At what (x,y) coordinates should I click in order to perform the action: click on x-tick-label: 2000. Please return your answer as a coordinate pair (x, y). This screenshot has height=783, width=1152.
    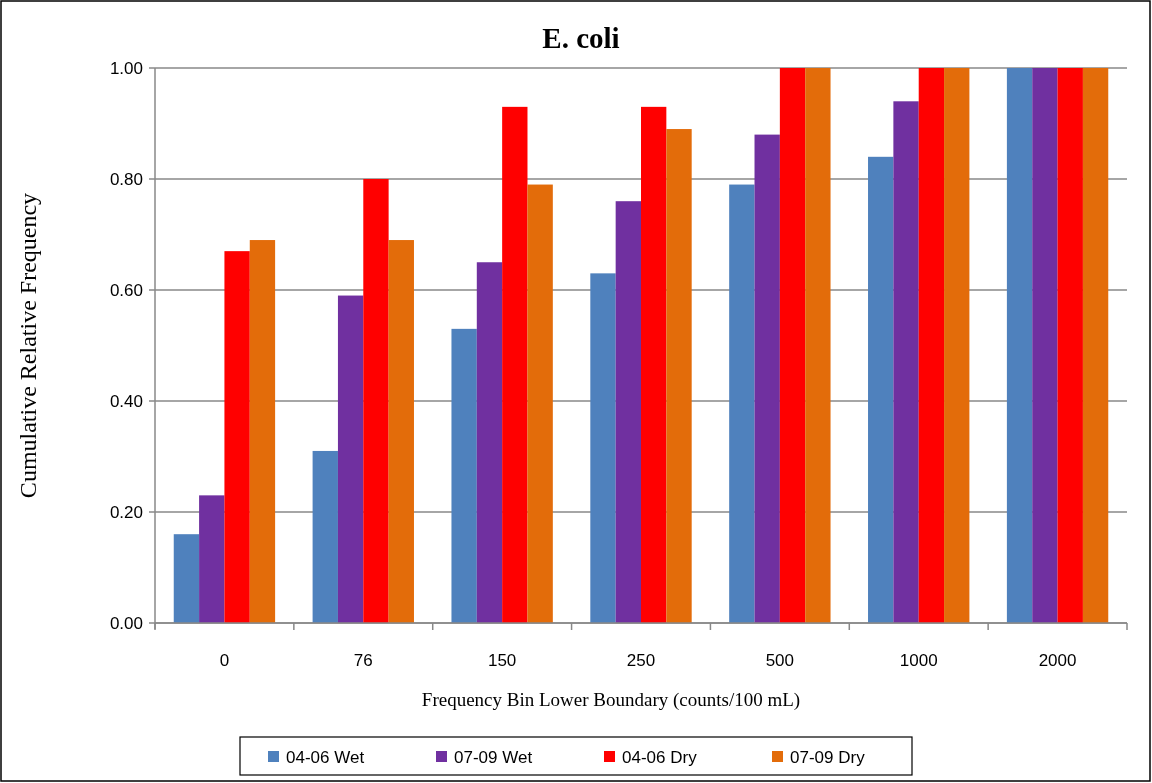
    Looking at the image, I should click on (1057, 660).